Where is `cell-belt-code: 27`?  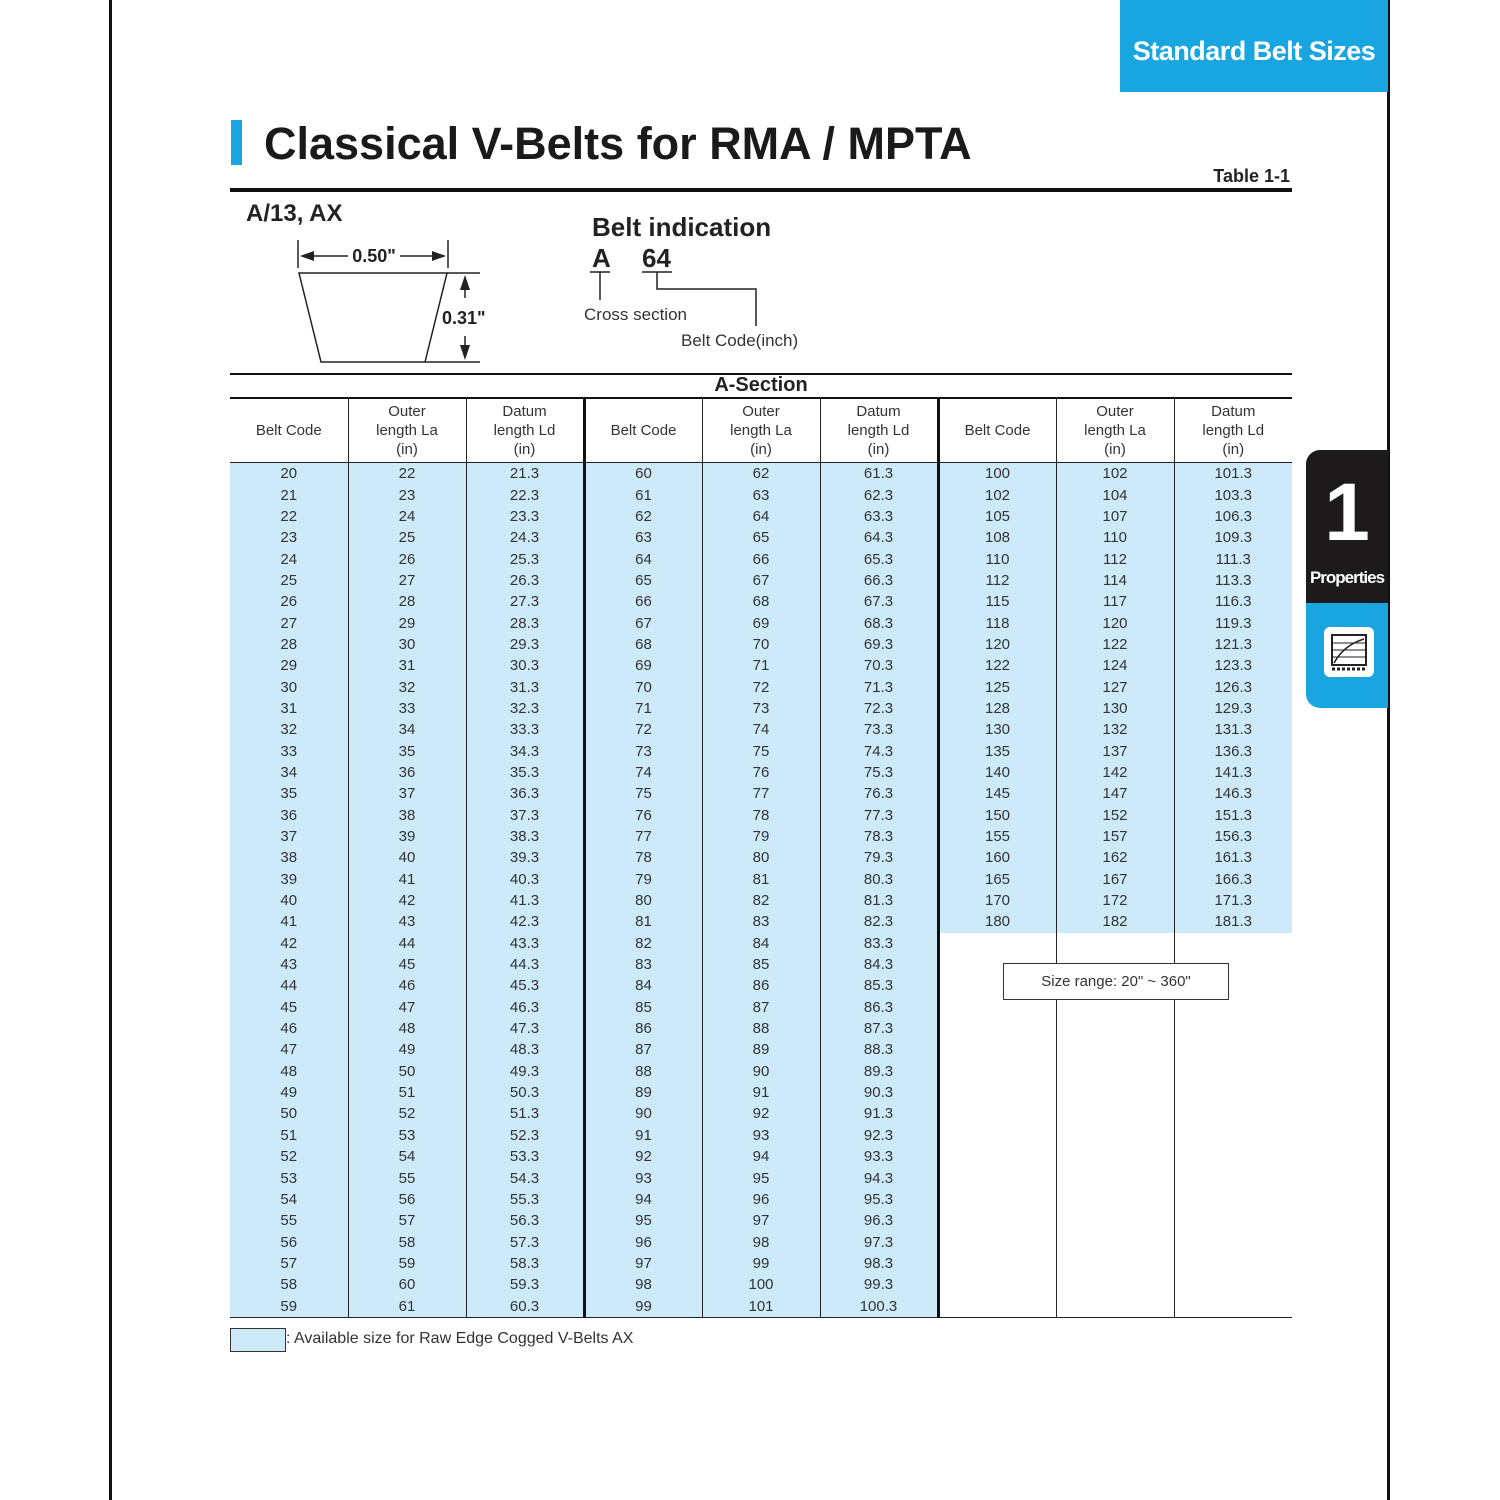 cell-belt-code: 27 is located at coordinates (289, 623).